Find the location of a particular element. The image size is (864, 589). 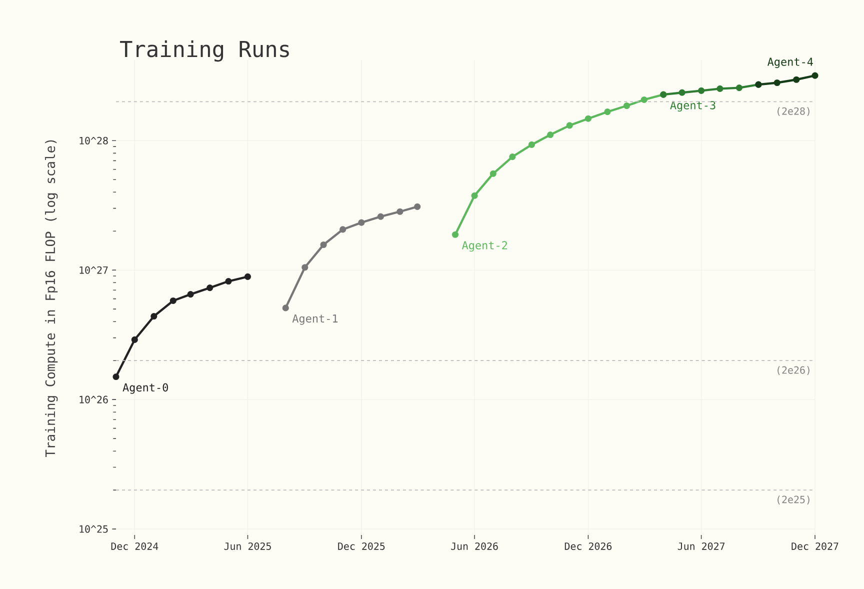

x-tick-label: Dec 2025 is located at coordinates (361, 546).